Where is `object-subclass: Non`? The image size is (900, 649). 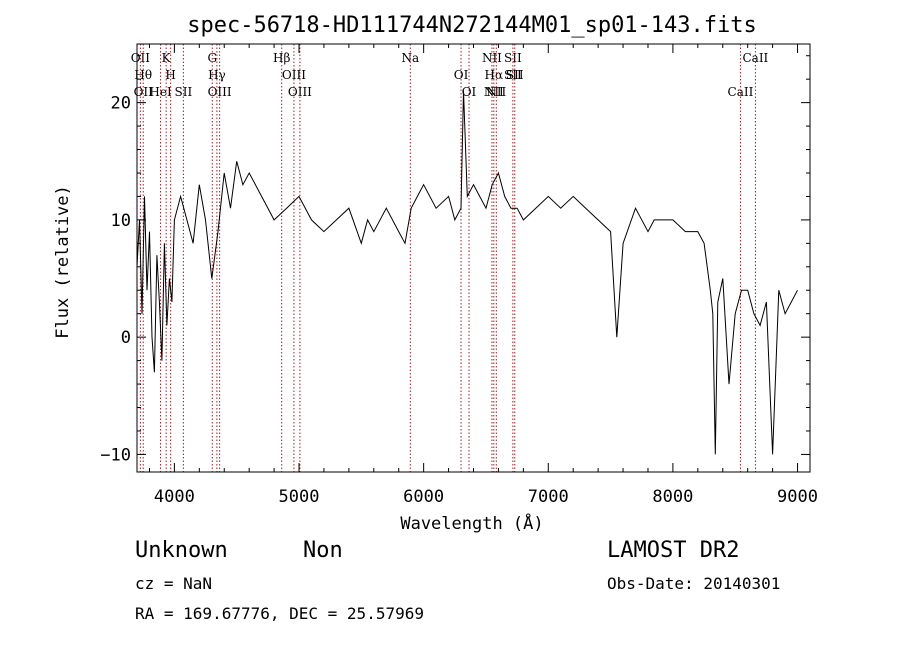
object-subclass: Non is located at coordinates (323, 550).